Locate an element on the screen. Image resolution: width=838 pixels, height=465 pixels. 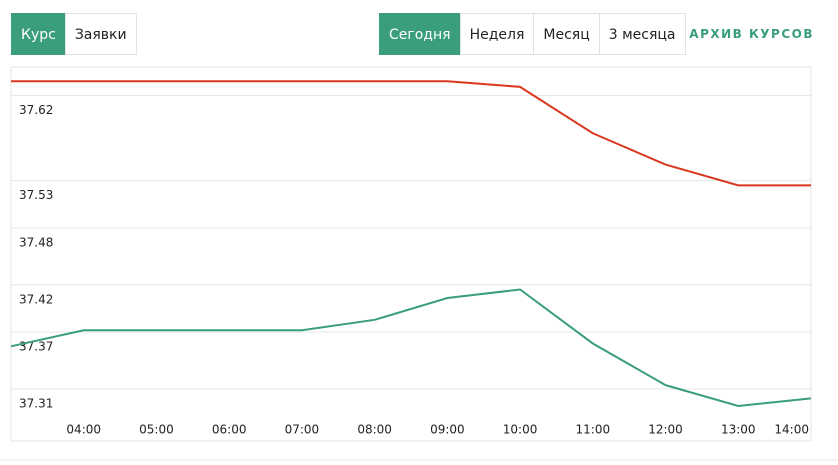
x-tick-label: 13:00 is located at coordinates (738, 430).